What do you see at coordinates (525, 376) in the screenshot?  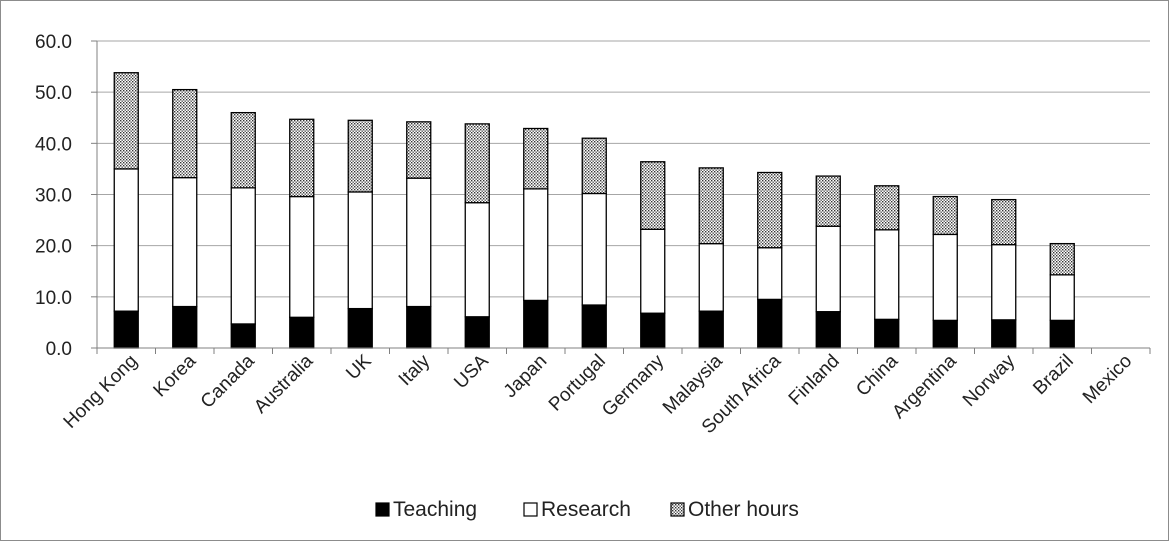 I see `x-tick-label: Japan` at bounding box center [525, 376].